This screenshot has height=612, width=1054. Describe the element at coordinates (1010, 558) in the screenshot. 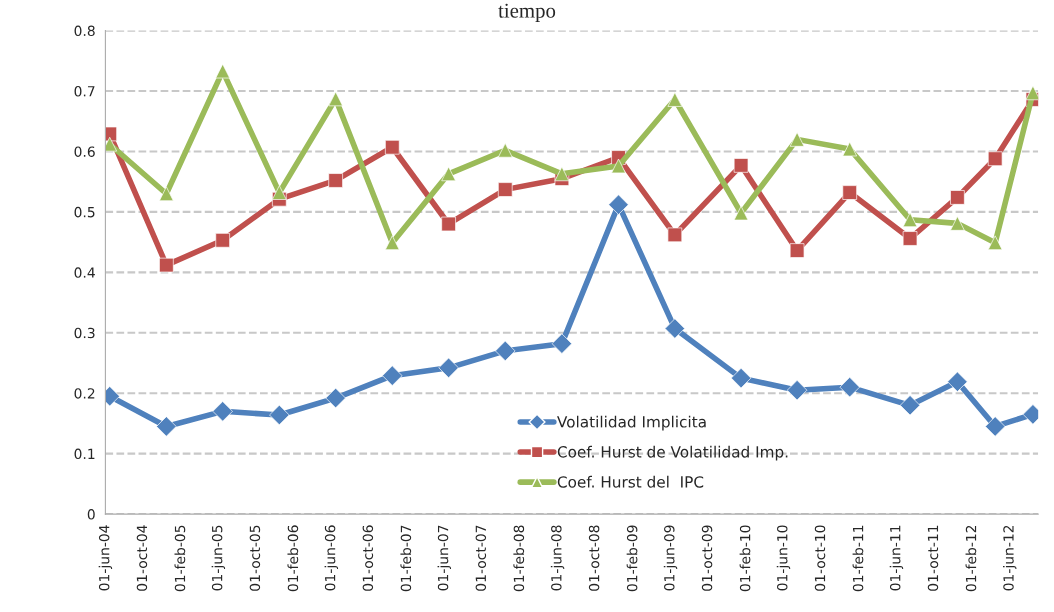

I see `x-tick-label: 01-jun-12` at that location.